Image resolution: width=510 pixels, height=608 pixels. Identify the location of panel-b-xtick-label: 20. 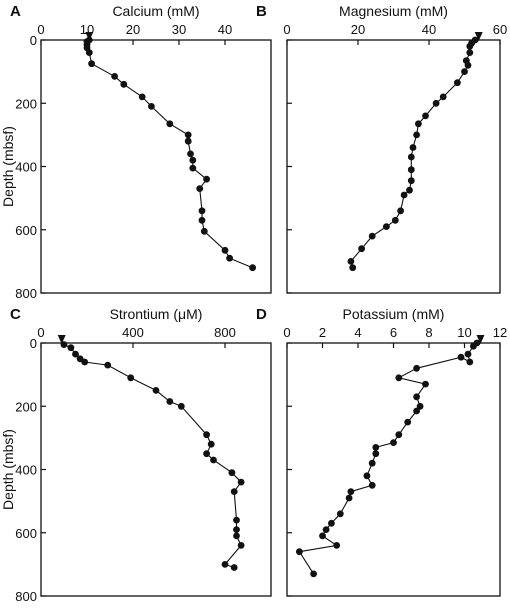
(358, 29).